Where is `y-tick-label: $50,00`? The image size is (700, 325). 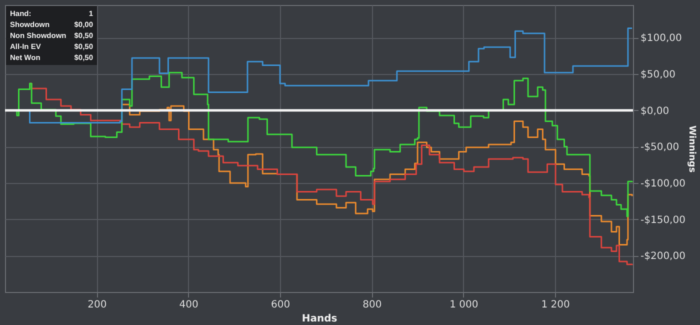
y-tick-label: $50,00 is located at coordinates (658, 75).